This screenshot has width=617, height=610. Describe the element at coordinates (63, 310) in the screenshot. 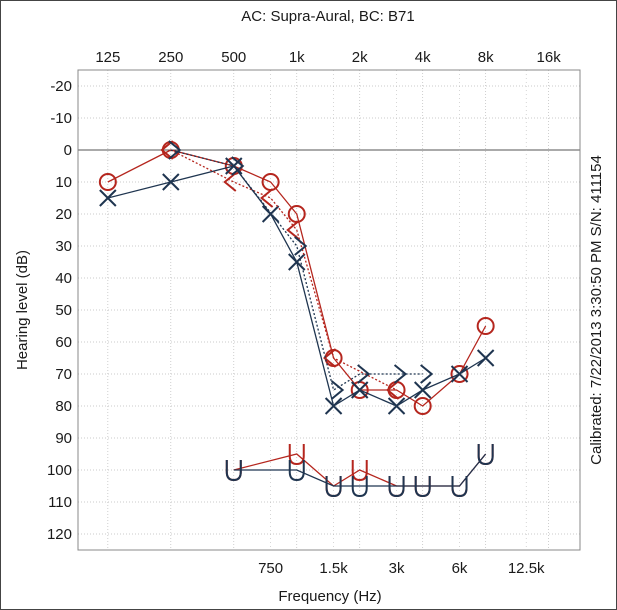

I see `y-tick-label: 50` at that location.